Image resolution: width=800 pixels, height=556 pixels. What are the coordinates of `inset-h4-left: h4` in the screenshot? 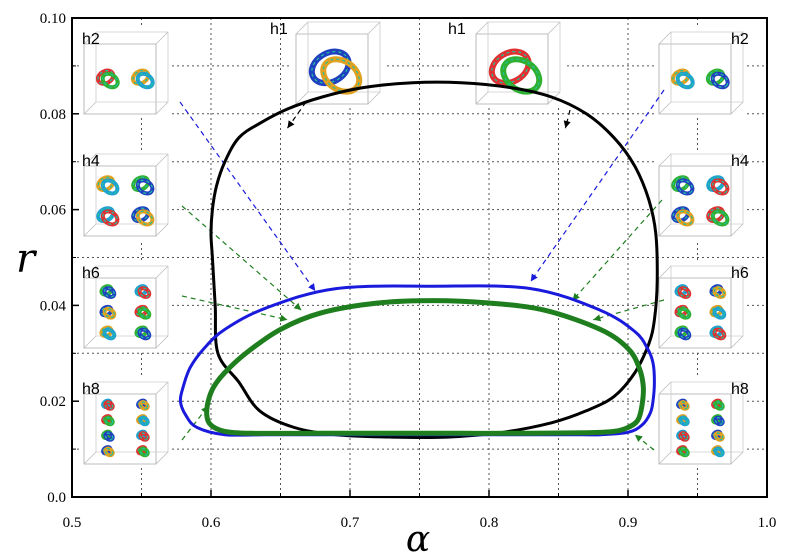 It's located at (126, 195).